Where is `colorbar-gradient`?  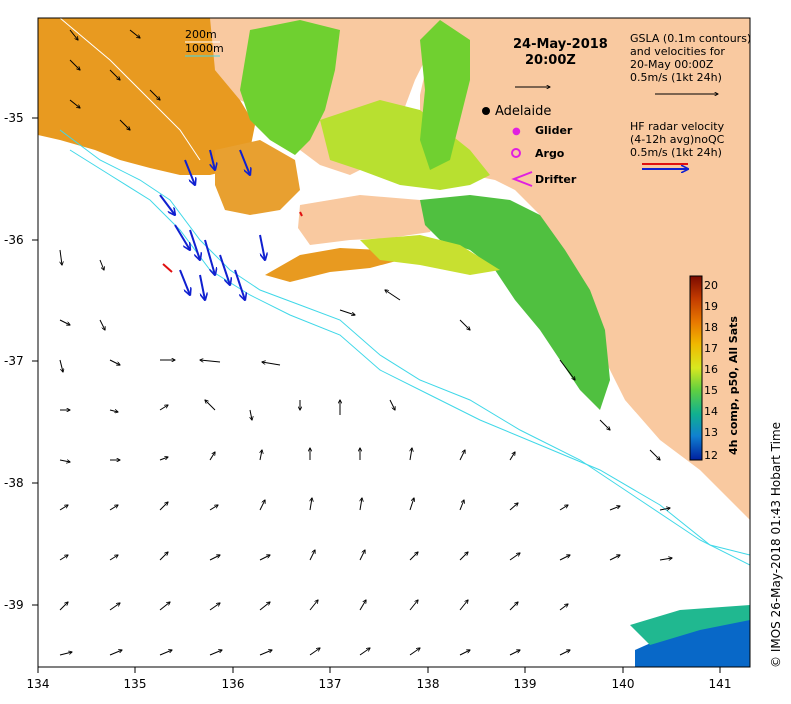 colorbar-gradient is located at coordinates (696, 368).